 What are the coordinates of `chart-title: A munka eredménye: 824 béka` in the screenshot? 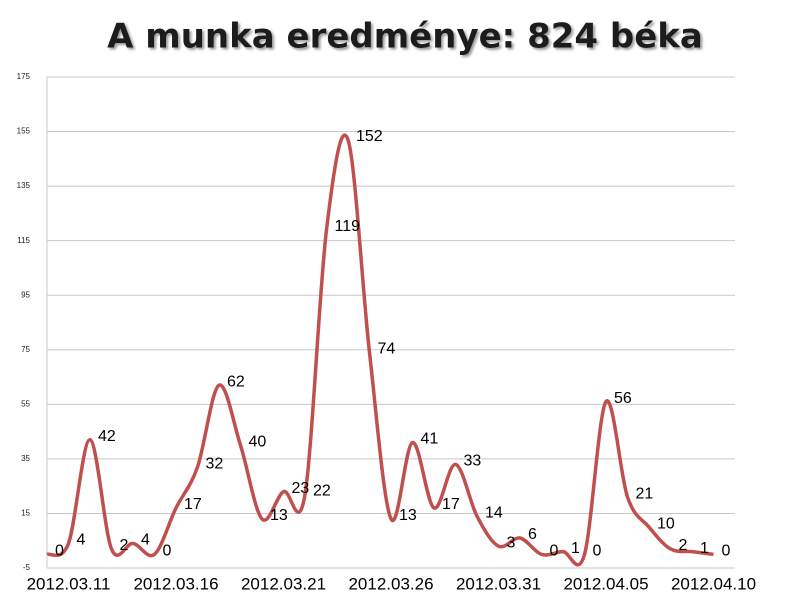 It's located at (405, 37).